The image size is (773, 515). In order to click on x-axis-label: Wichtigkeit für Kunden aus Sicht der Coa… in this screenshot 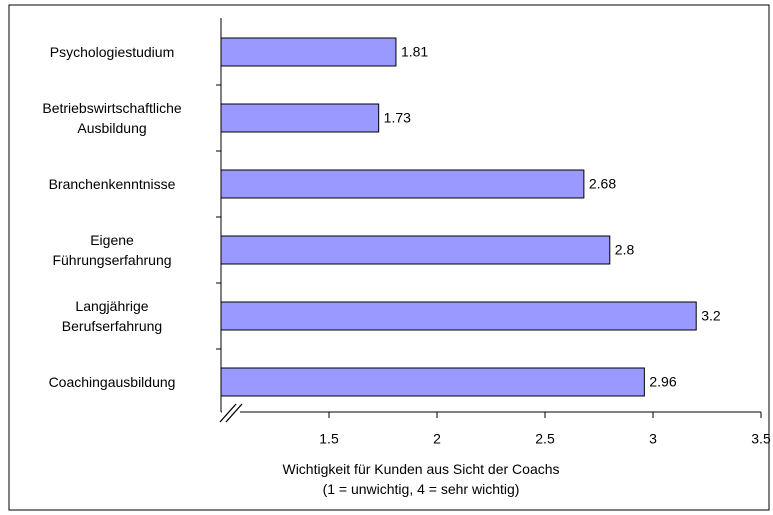, I will do `click(421, 479)`.